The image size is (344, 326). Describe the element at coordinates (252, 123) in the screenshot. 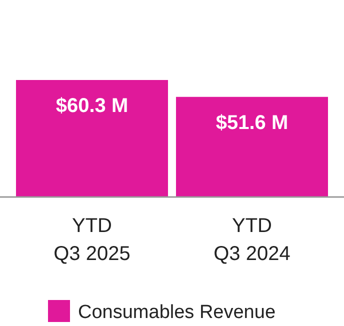

I see `data-label: $51.6 M` at that location.